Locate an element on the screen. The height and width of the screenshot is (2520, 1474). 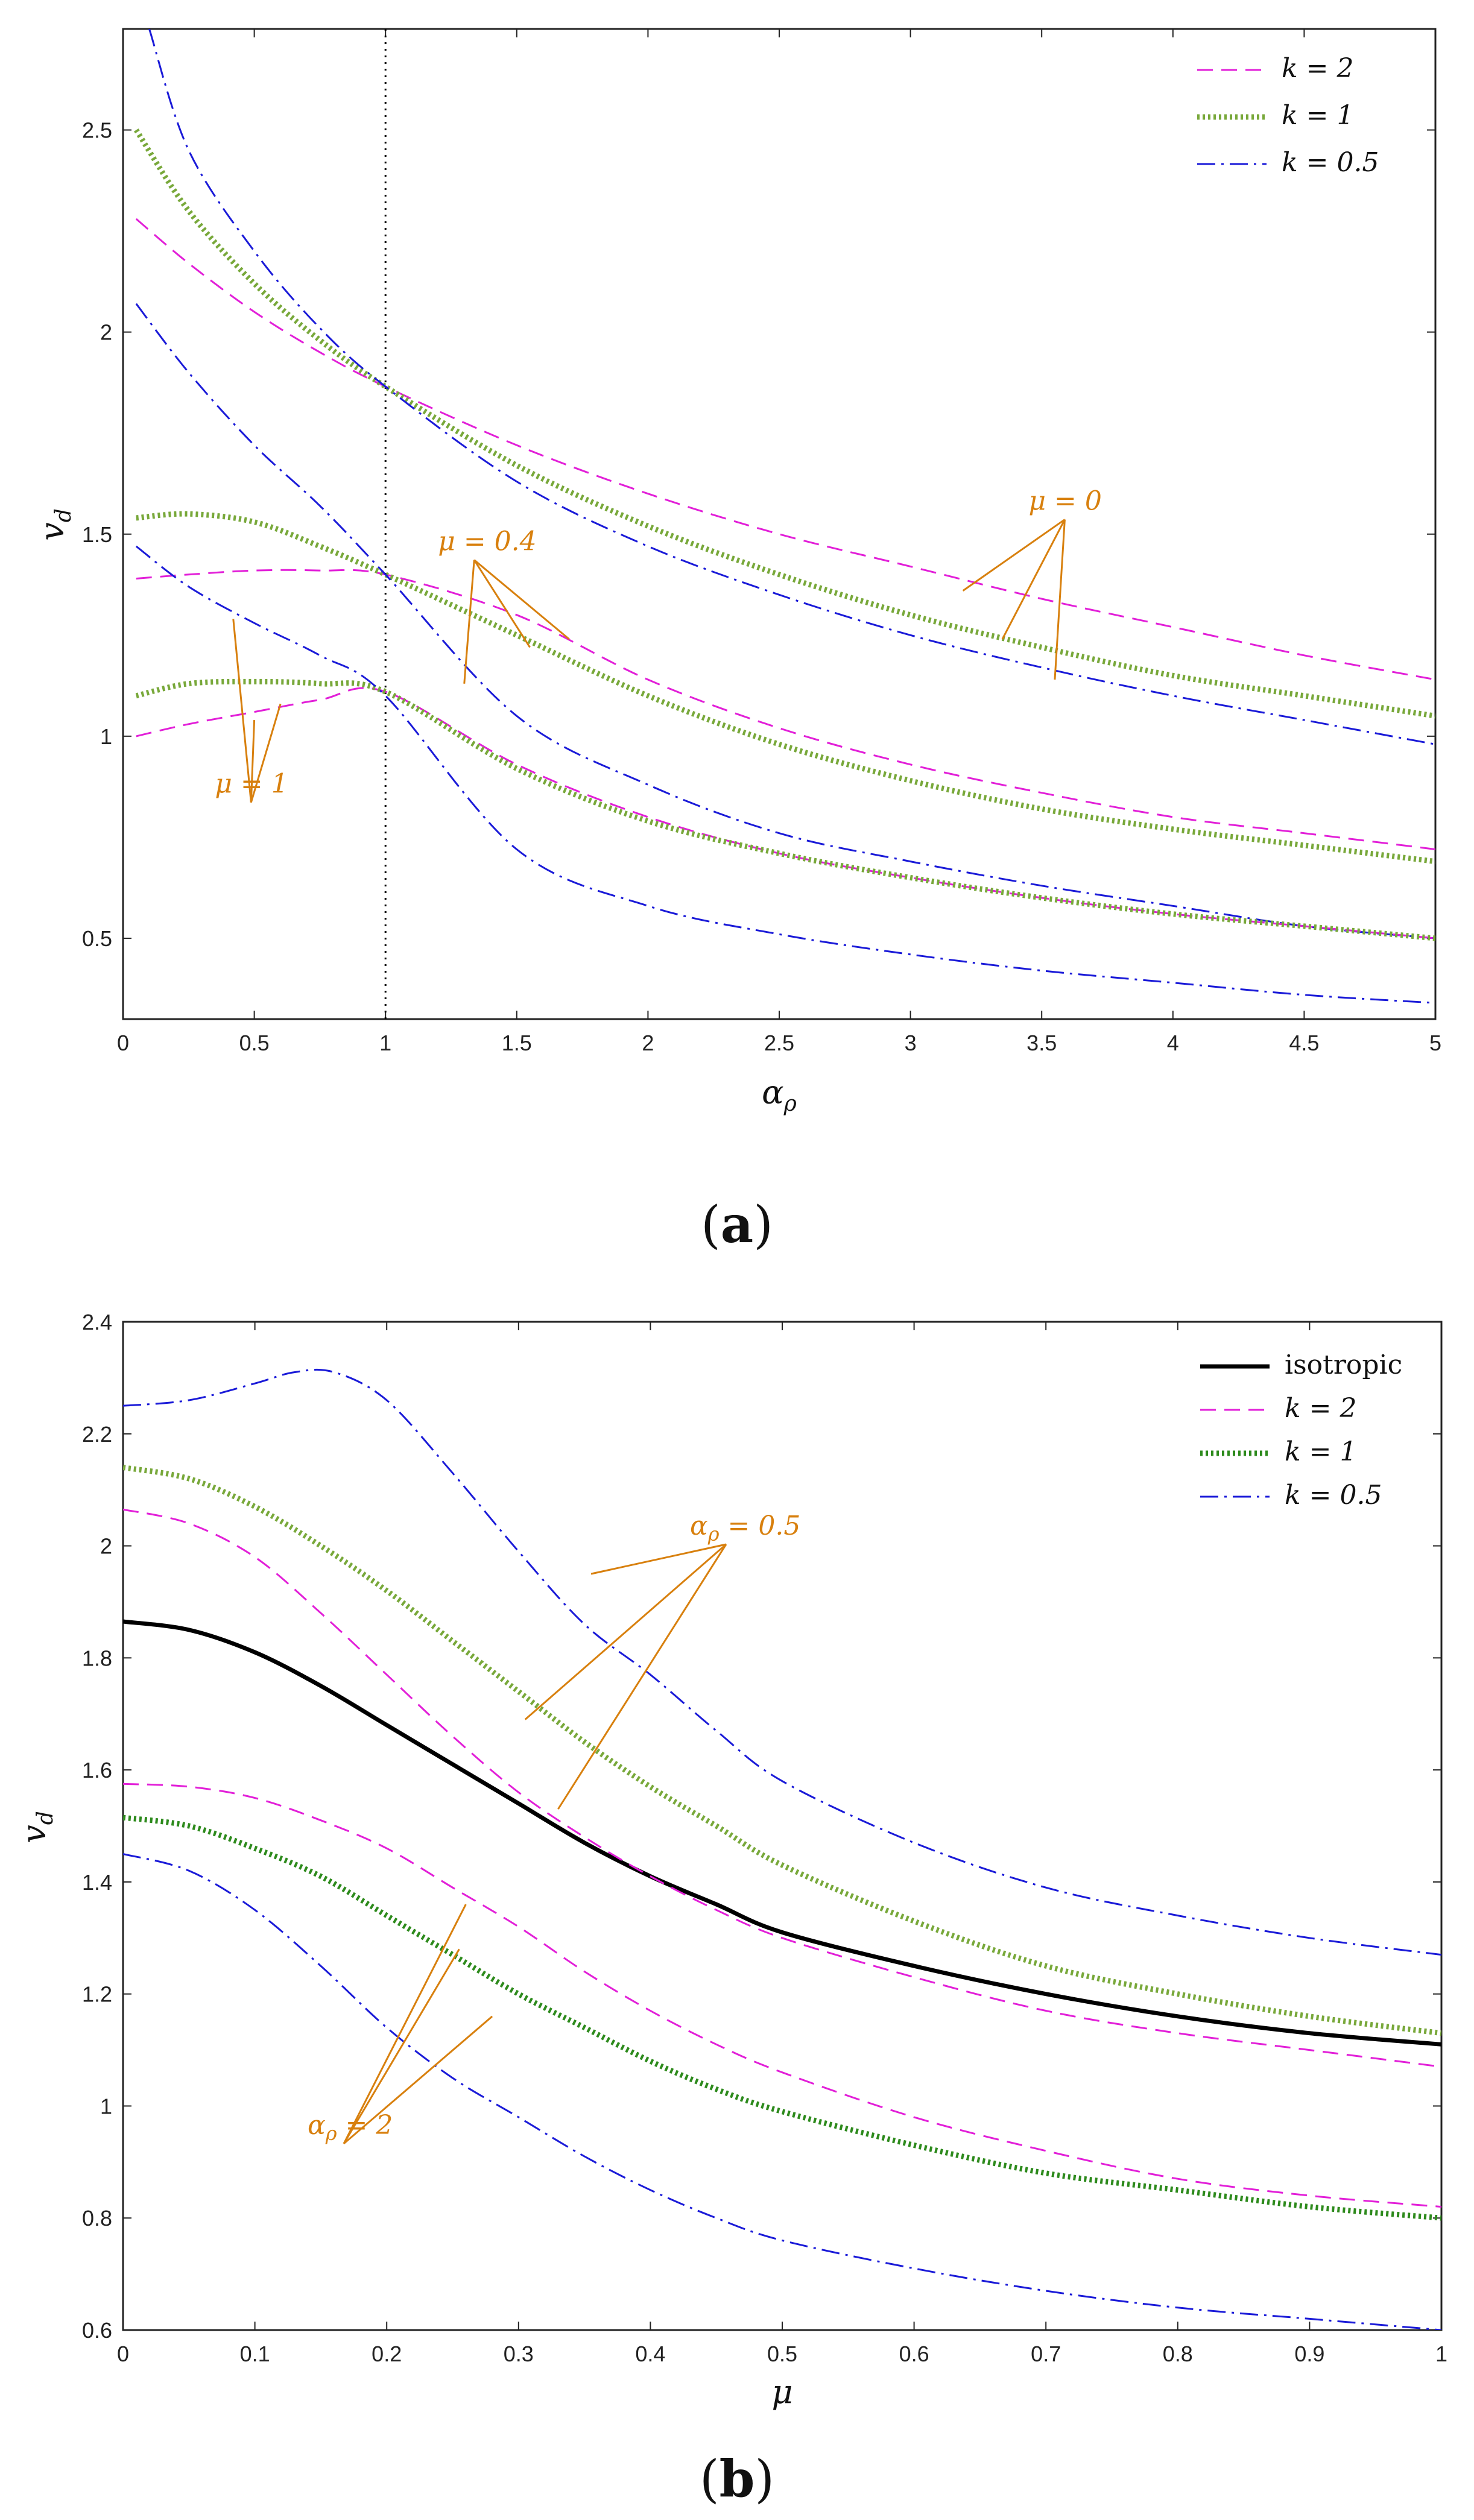
x-tick-label: 4.5 is located at coordinates (1304, 1043).